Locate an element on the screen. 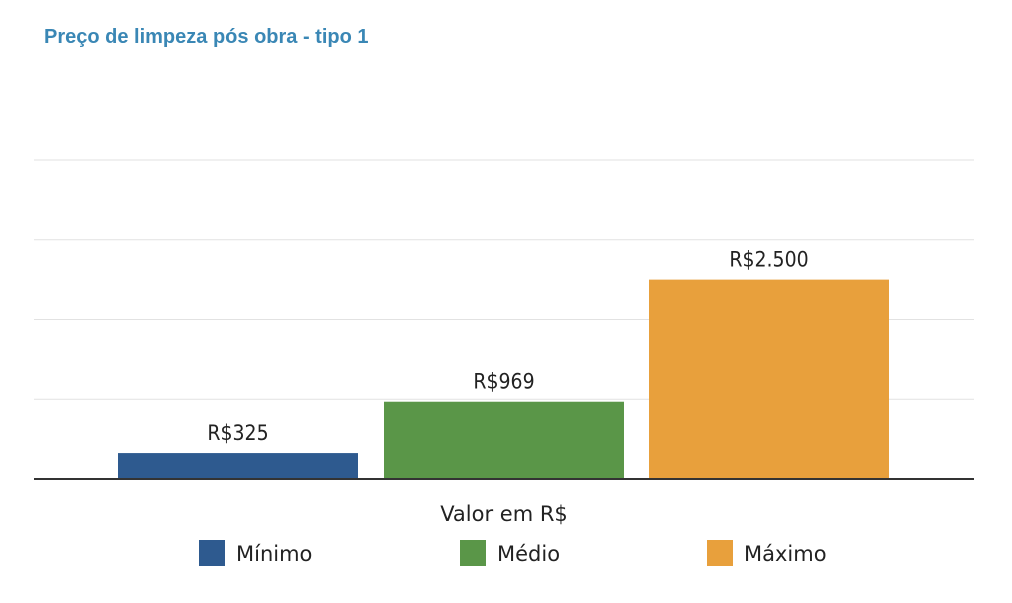 The height and width of the screenshot is (603, 1012). data-label: R$2.500 is located at coordinates (768, 260).